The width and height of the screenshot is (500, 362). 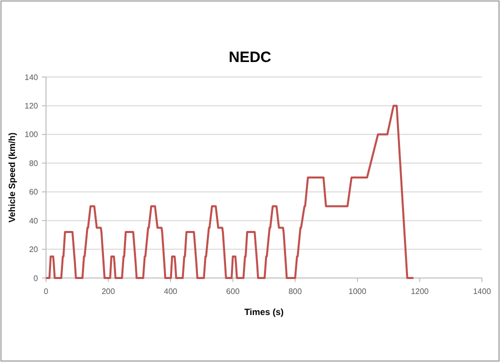 What do you see at coordinates (34, 192) in the screenshot?
I see `y-tick-label: 60` at bounding box center [34, 192].